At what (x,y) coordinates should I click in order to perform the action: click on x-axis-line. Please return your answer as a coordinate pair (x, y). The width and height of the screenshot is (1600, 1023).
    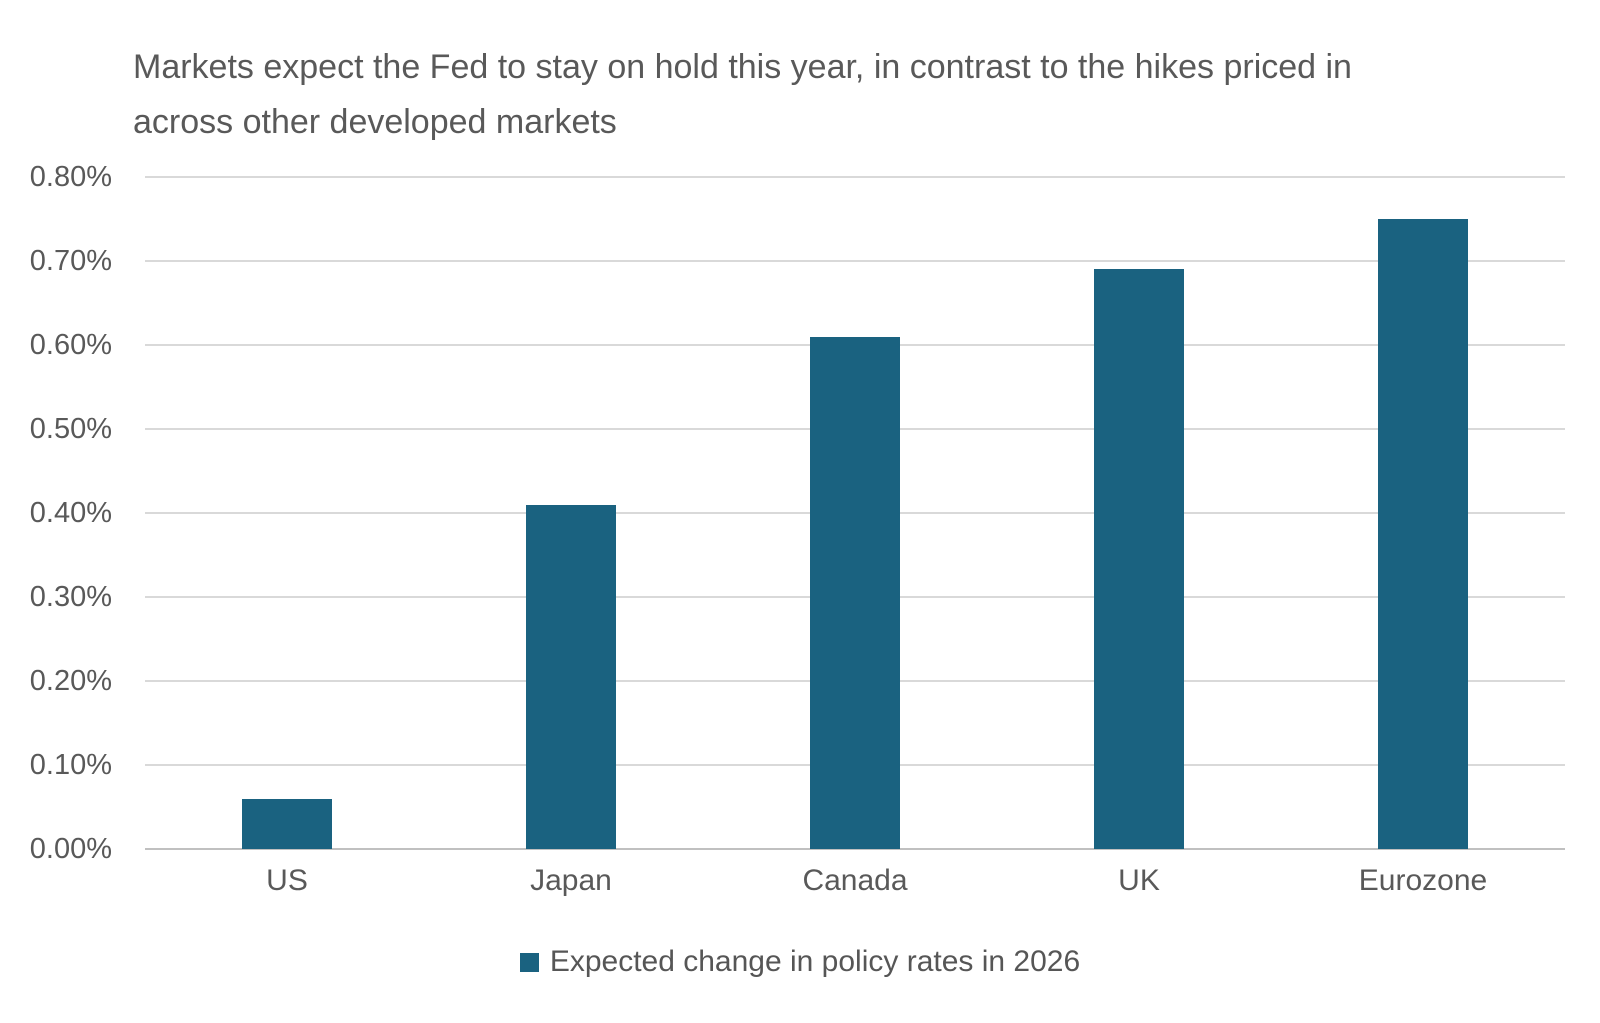
    Looking at the image, I should click on (855, 849).